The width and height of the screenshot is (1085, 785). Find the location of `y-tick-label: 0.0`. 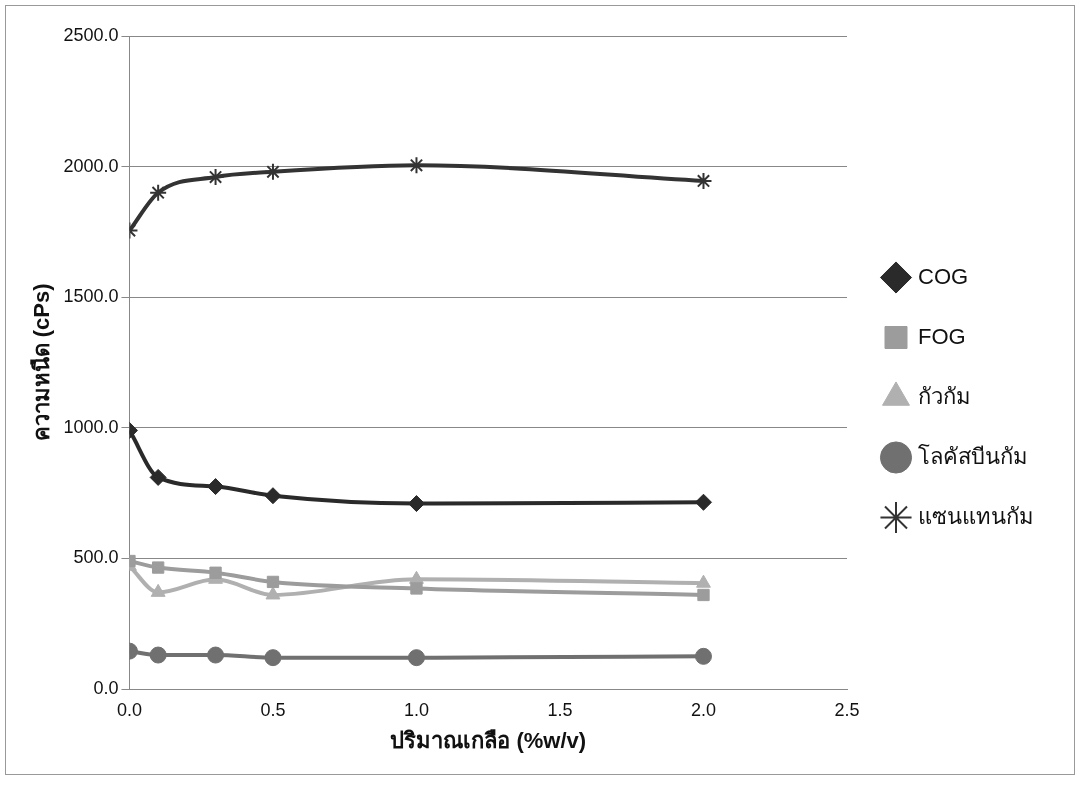

y-tick-label: 0.0 is located at coordinates (106, 687).